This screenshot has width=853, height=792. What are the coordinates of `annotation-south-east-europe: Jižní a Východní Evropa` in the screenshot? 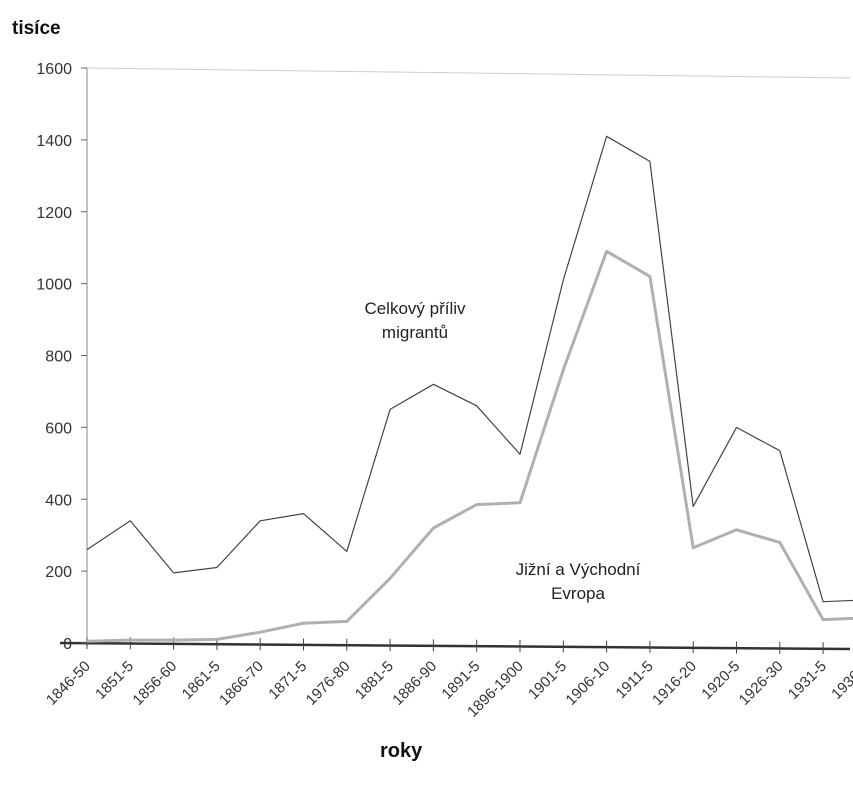 It's located at (578, 582).